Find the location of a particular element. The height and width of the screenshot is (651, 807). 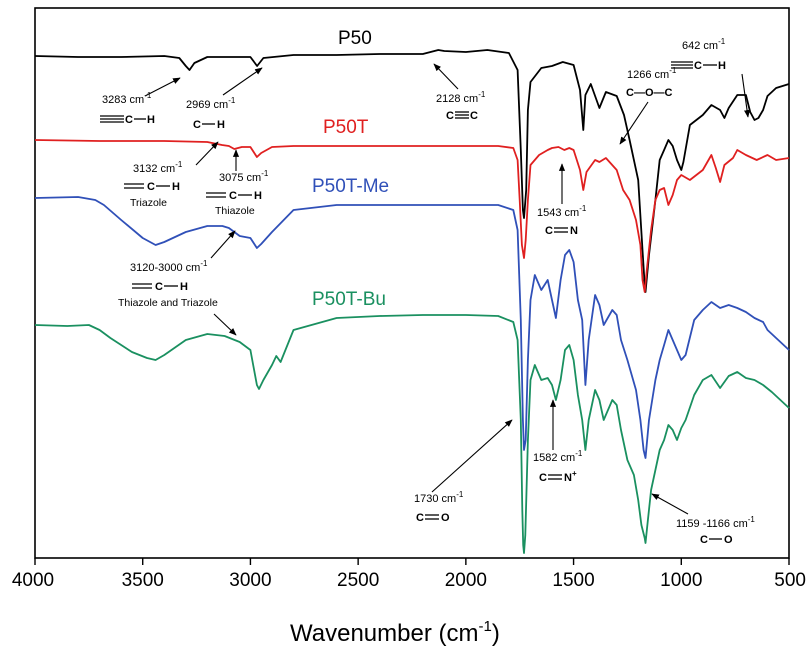

ann-3075-sub: Thiazole is located at coordinates (235, 211).